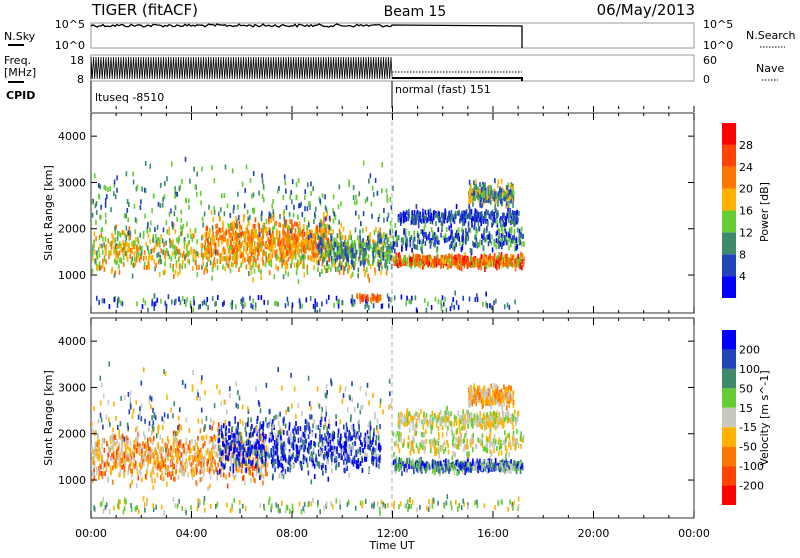 The height and width of the screenshot is (558, 800). I want to click on y-tick-label: 2000, so click(72, 229).